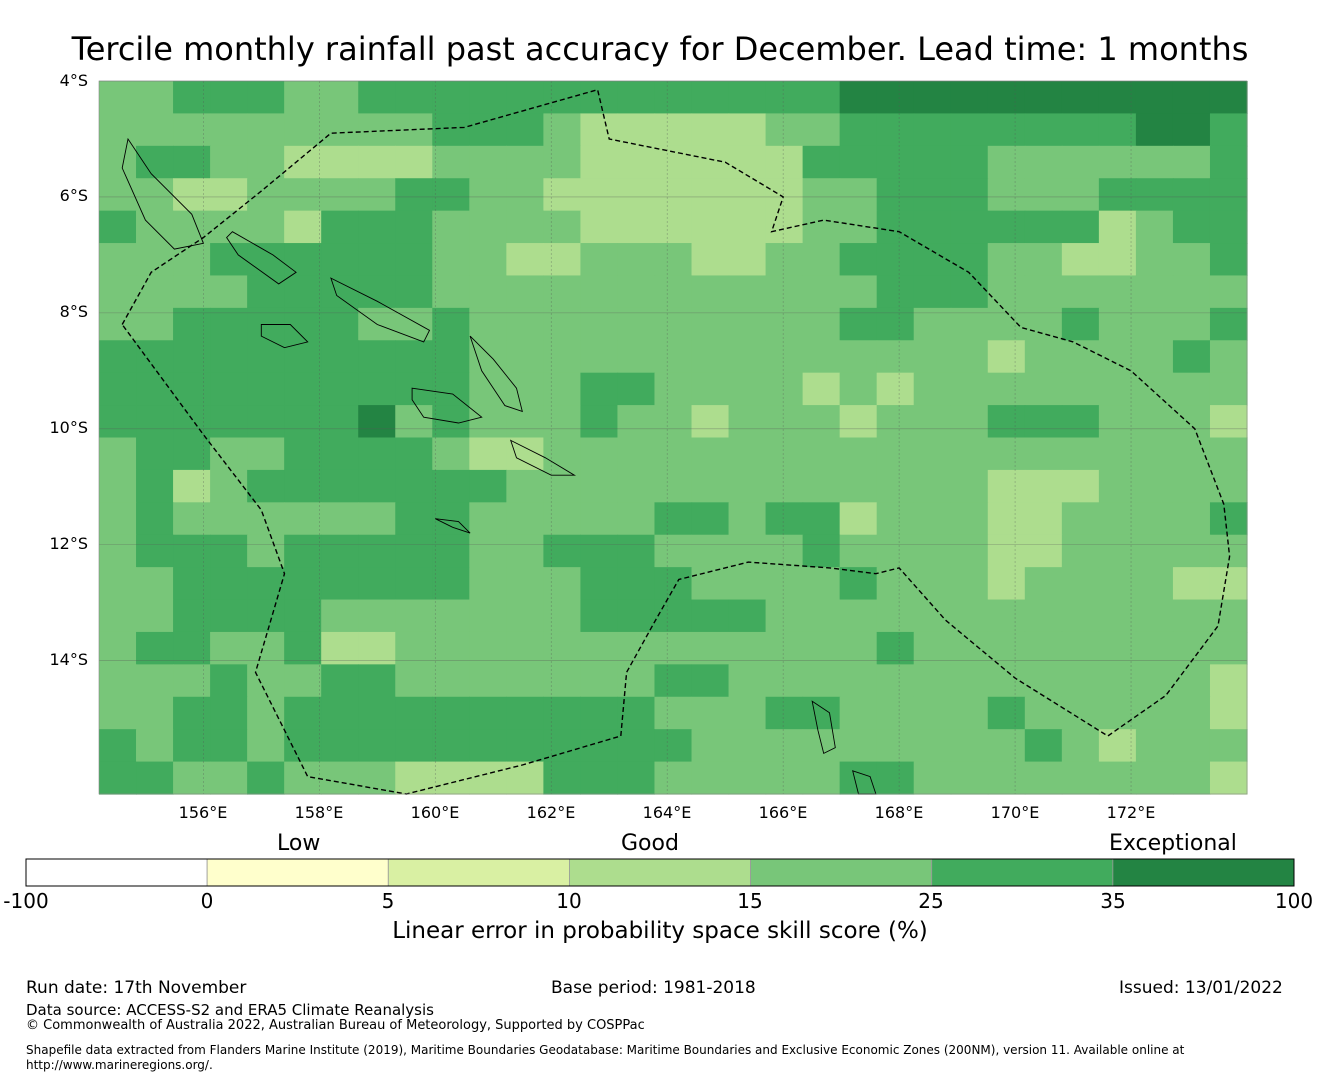 The image size is (1320, 1080). What do you see at coordinates (73, 80) in the screenshot?
I see `lat-label-4s: 4°S` at bounding box center [73, 80].